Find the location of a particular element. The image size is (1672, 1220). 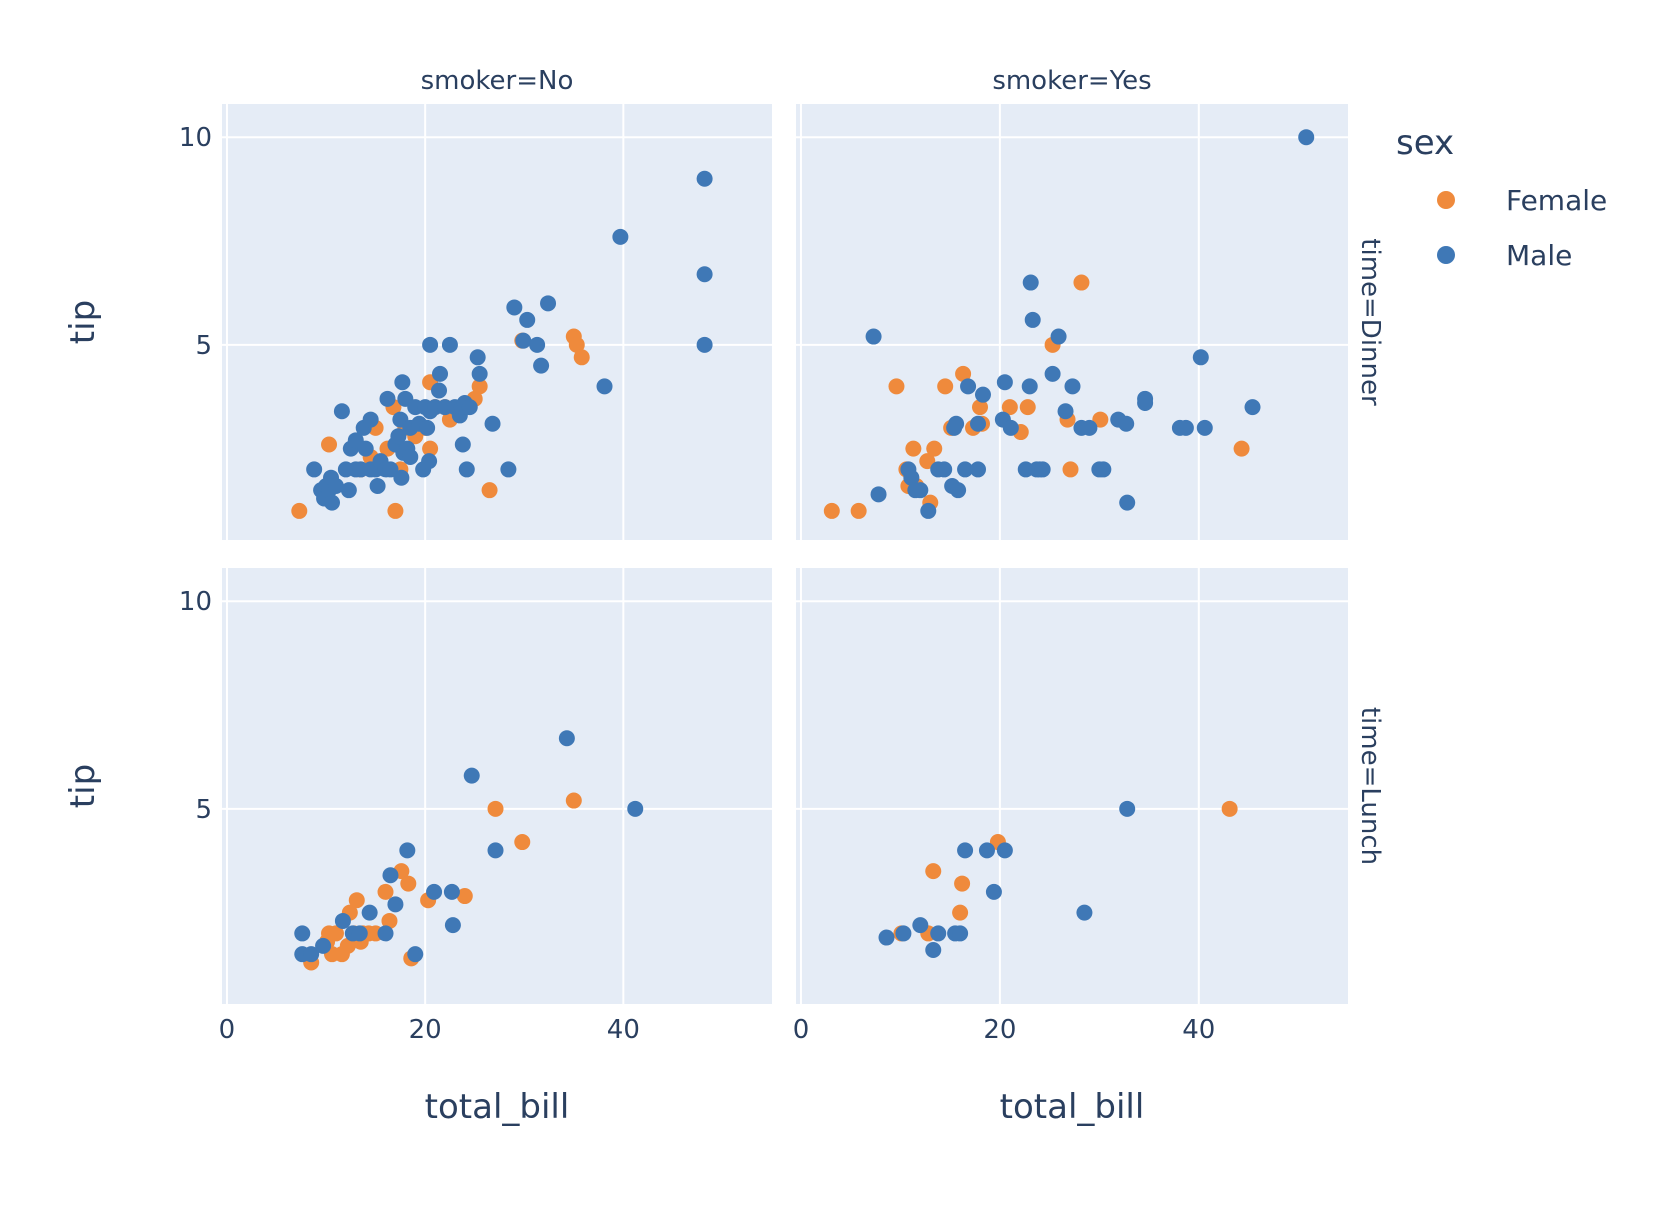

series-male is located at coordinates (1007, 879).